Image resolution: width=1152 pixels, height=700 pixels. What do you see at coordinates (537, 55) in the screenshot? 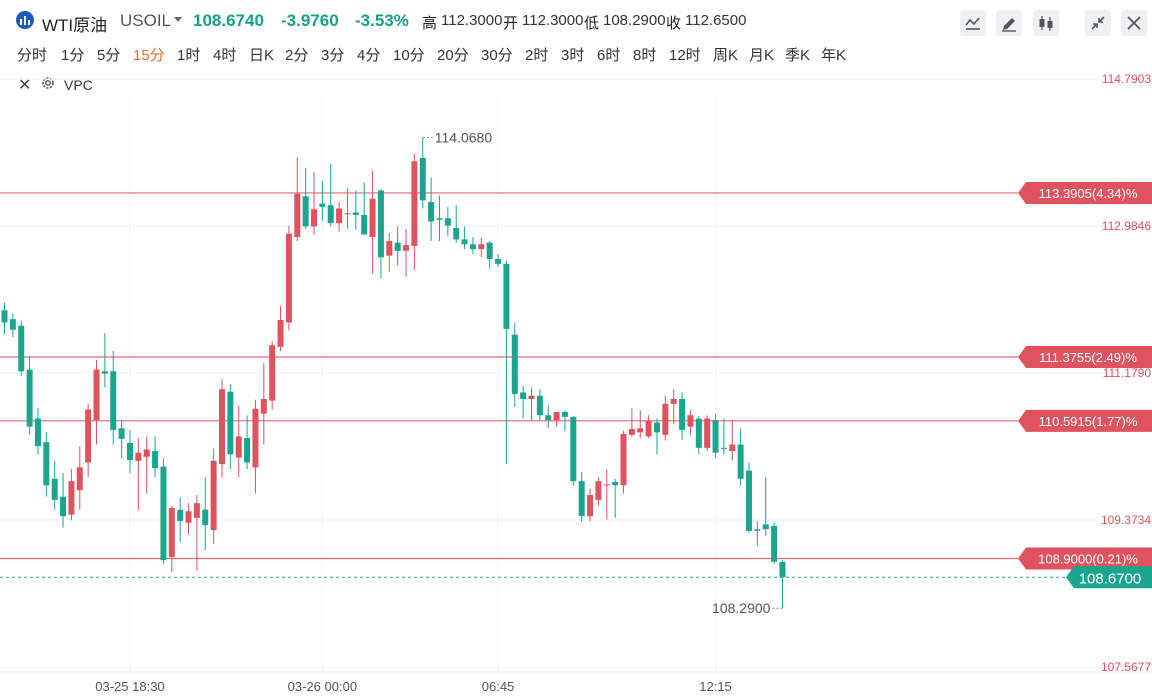
I see `interval-tab: 2时` at bounding box center [537, 55].